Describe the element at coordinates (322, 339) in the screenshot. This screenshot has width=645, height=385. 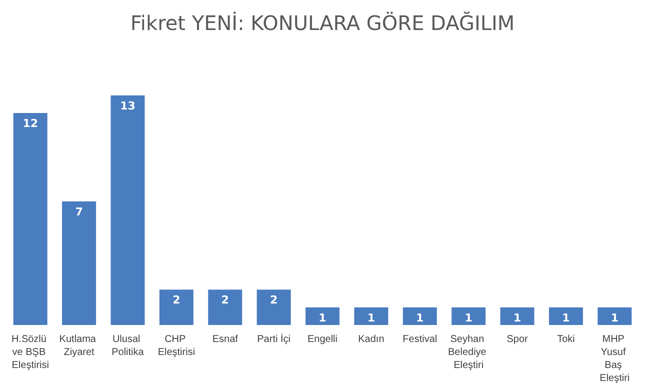
I see `x-tick-label: Engelli` at that location.